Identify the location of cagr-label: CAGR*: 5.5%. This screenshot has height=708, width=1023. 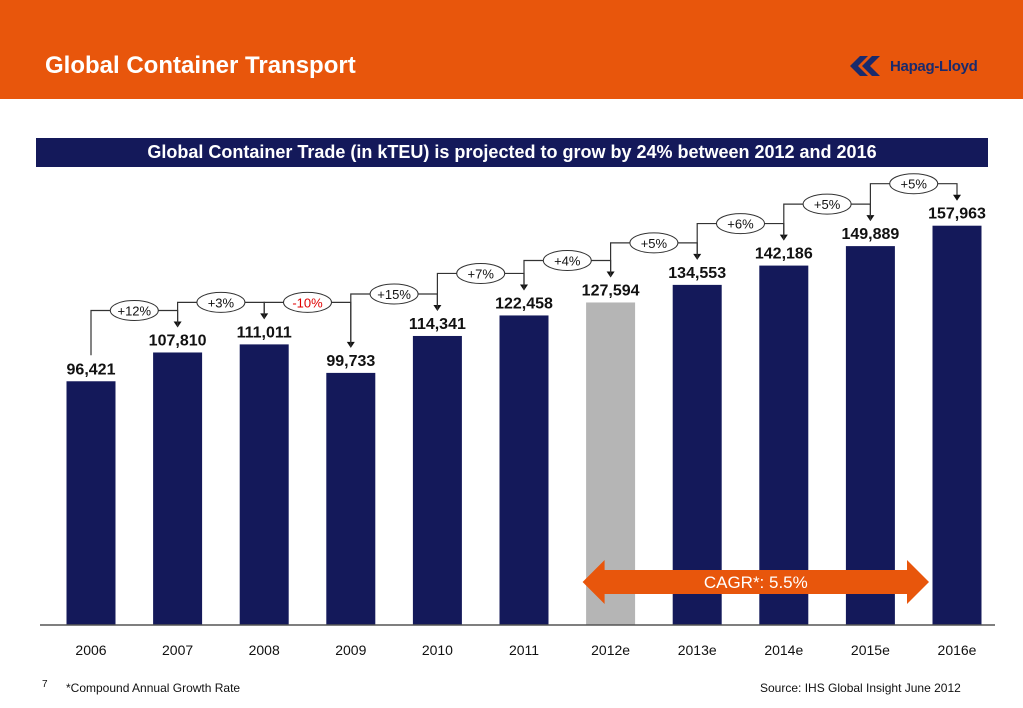
(756, 582).